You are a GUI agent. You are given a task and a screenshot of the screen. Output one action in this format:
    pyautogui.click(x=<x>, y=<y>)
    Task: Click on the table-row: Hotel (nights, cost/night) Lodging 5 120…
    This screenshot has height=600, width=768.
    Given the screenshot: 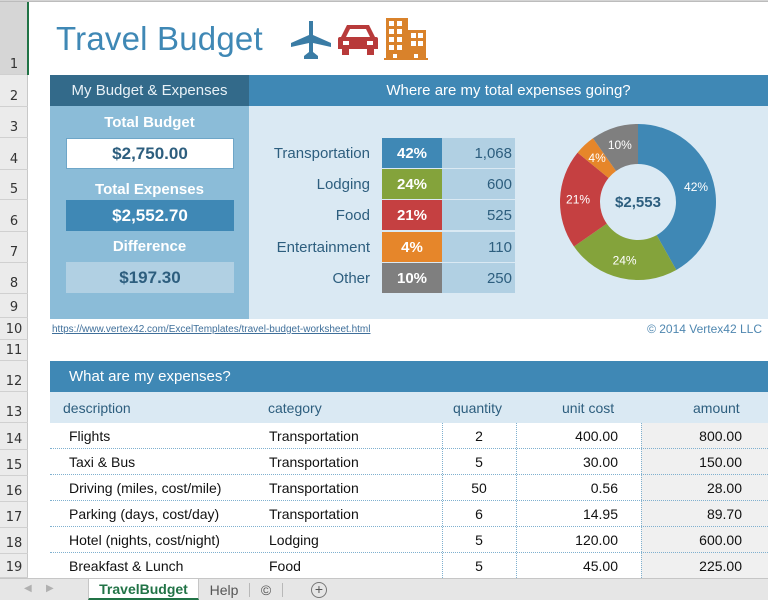 What is the action you would take?
    pyautogui.click(x=409, y=540)
    